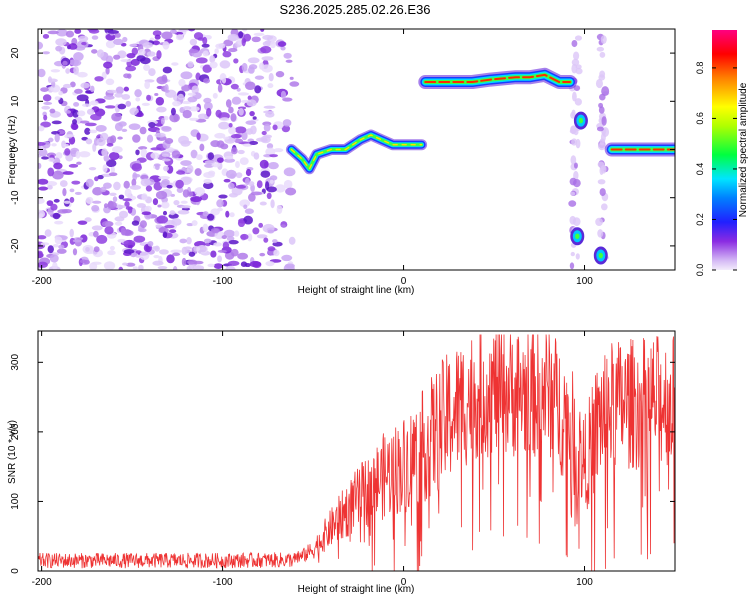 The image size is (750, 600). What do you see at coordinates (577, 236) in the screenshot?
I see `spot-core` at bounding box center [577, 236].